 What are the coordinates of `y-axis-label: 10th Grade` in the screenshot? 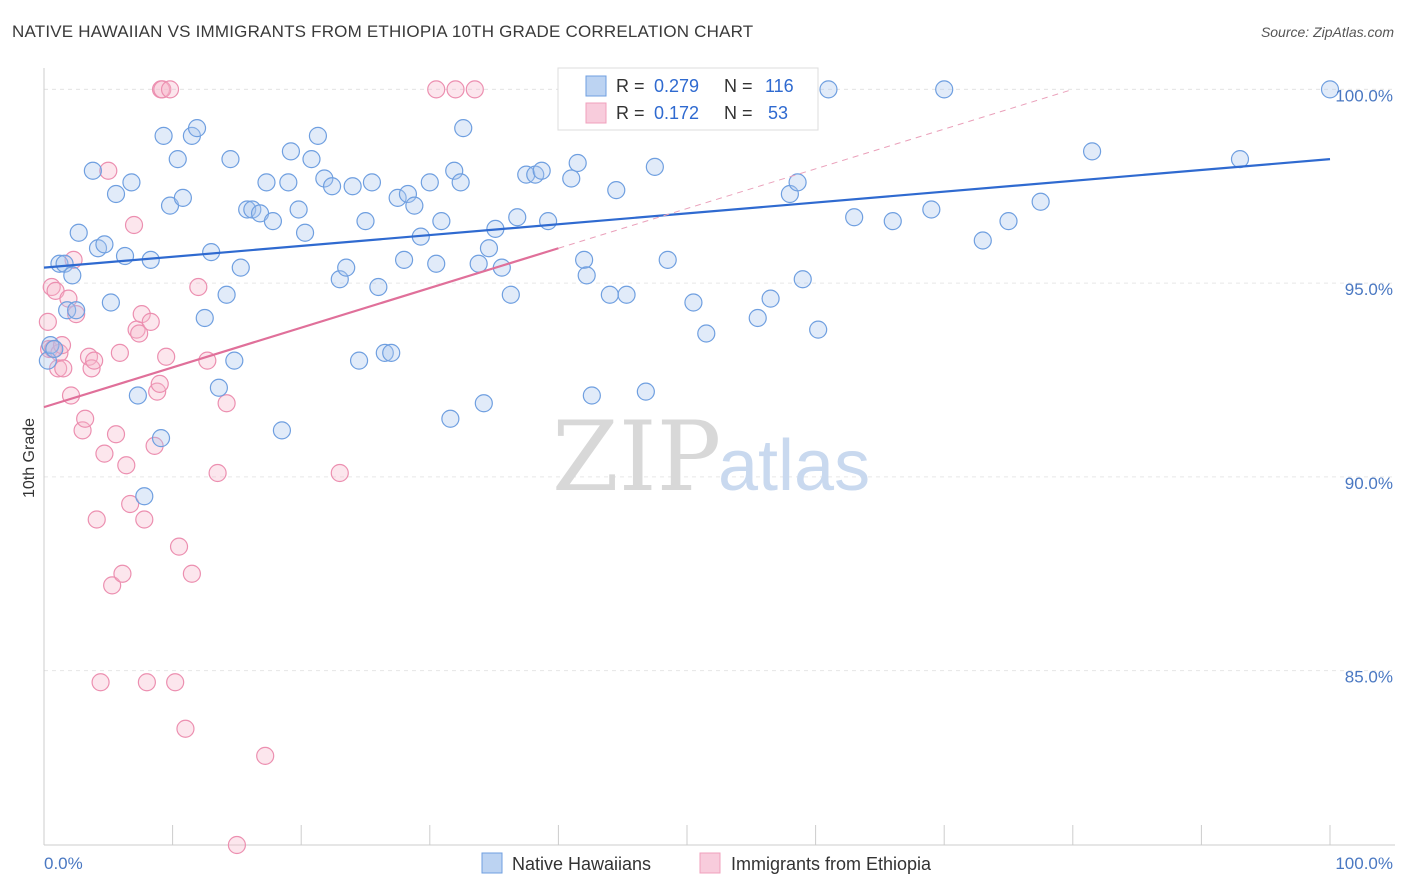 It's located at (29, 458).